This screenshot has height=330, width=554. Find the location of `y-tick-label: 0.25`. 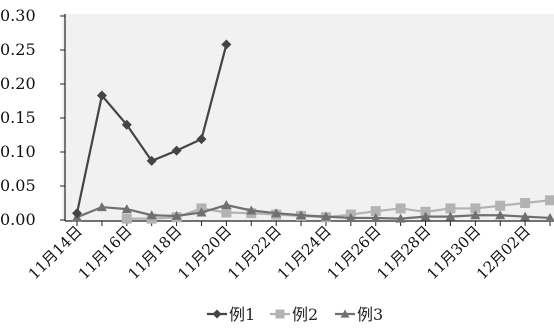

y-tick-label: 0.25 is located at coordinates (18, 49).